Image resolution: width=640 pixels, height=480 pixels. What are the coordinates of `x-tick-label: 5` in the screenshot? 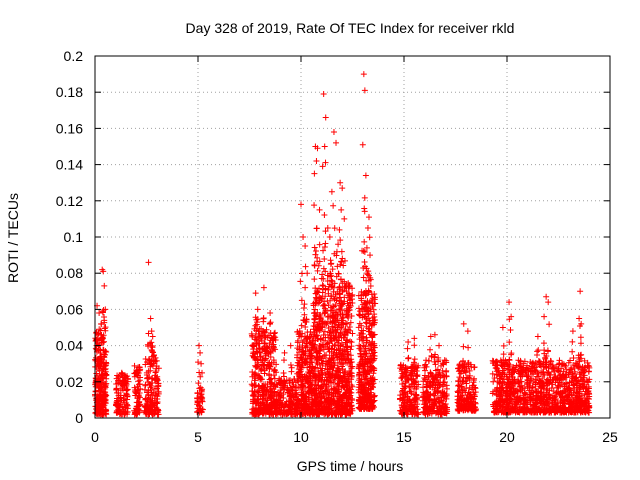 It's located at (198, 437).